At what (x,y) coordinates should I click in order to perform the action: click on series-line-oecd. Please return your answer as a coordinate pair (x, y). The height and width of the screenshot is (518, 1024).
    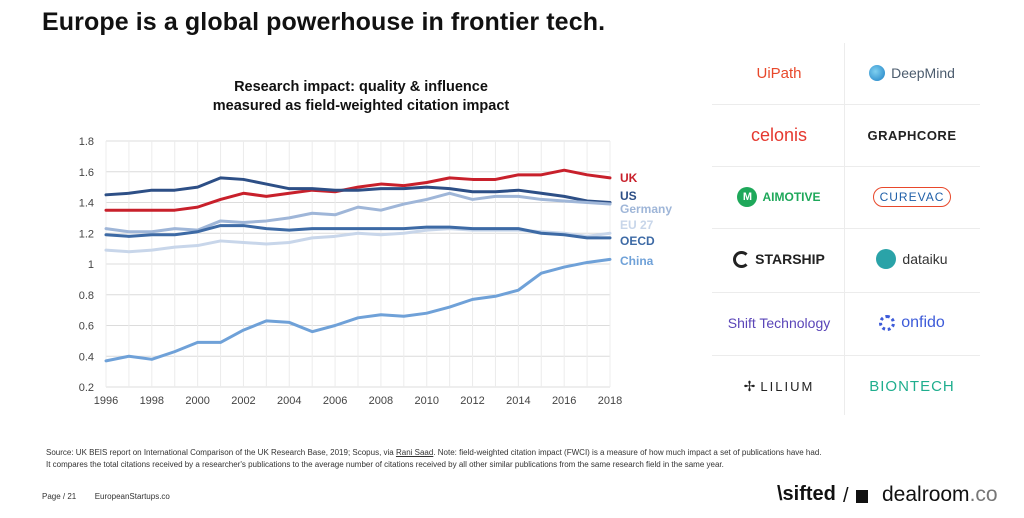
    Looking at the image, I should click on (358, 232).